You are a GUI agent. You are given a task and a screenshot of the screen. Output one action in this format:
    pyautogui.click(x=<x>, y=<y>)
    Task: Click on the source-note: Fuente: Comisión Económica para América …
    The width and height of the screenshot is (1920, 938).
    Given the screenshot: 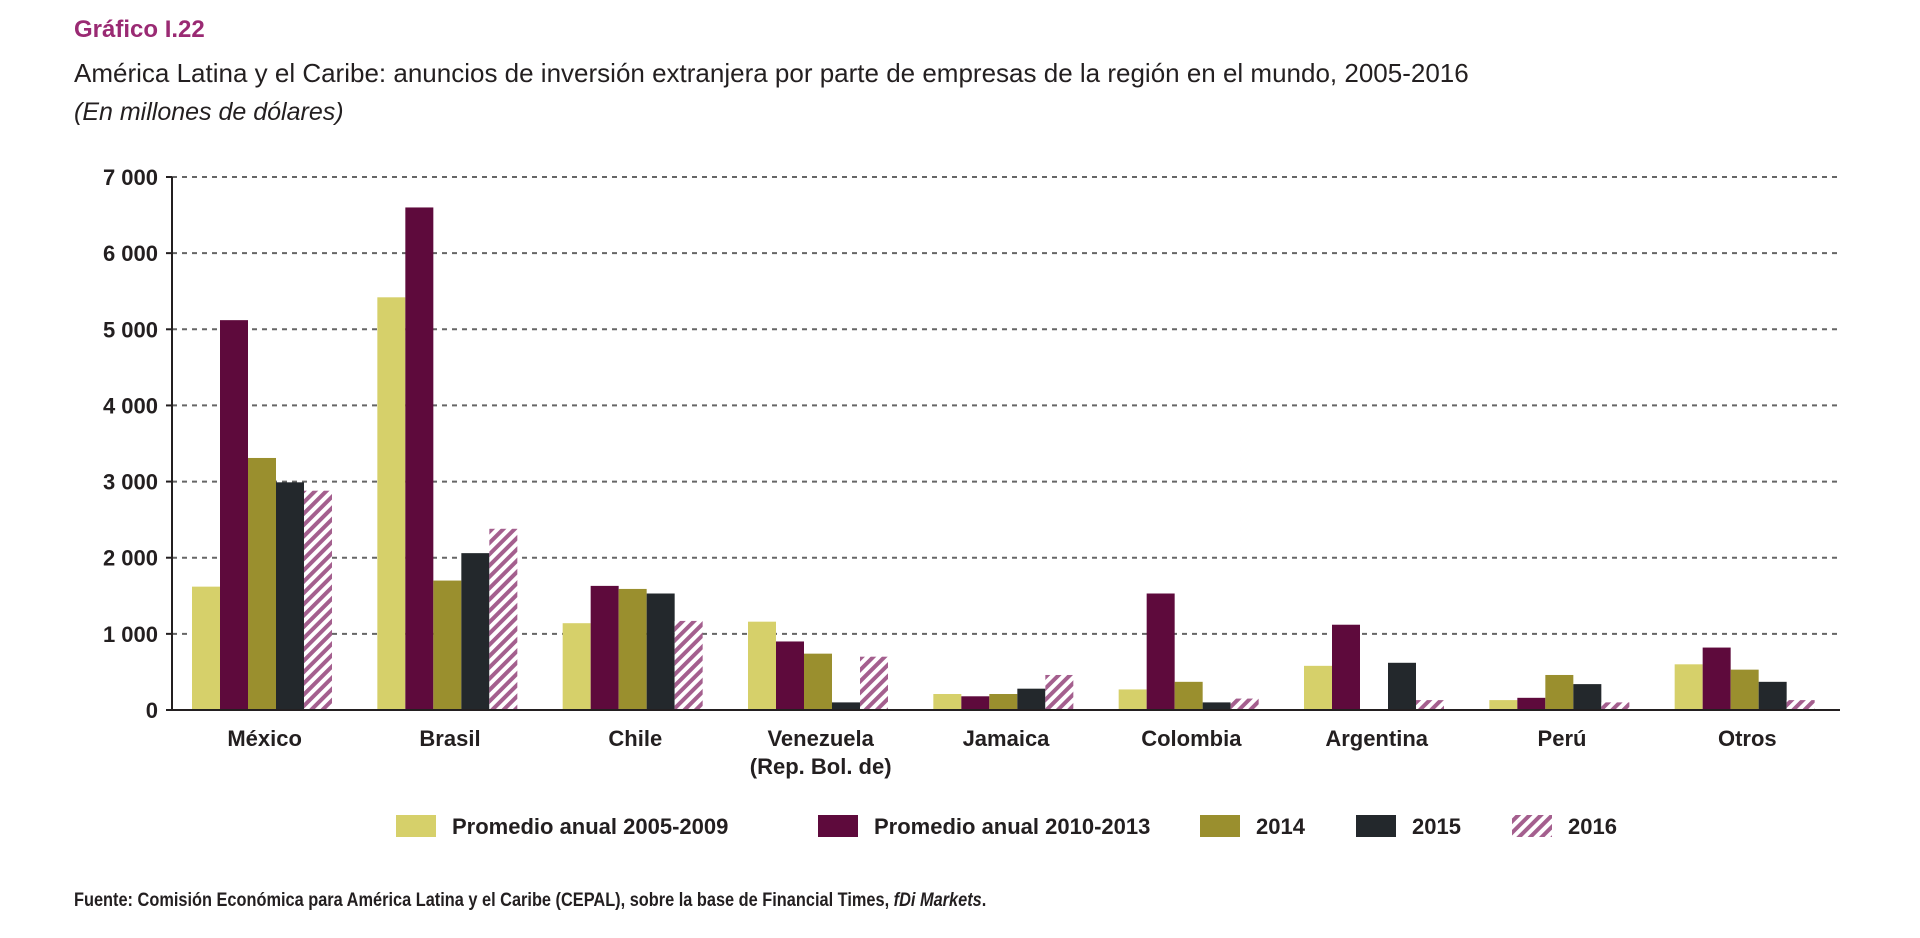 What is the action you would take?
    pyautogui.click(x=530, y=901)
    